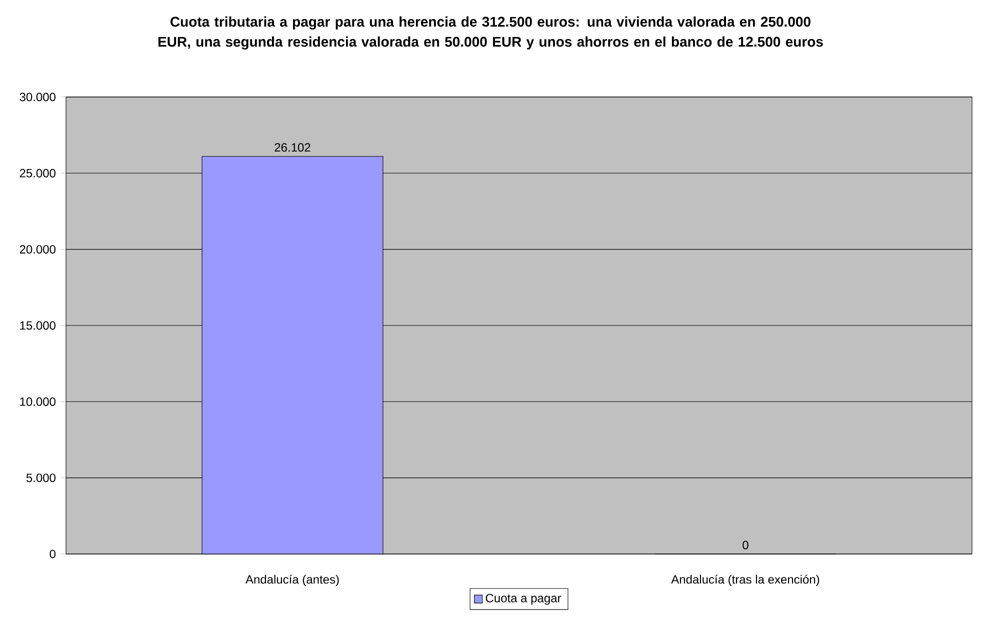 The image size is (981, 627). I want to click on data-label: 0, so click(745, 545).